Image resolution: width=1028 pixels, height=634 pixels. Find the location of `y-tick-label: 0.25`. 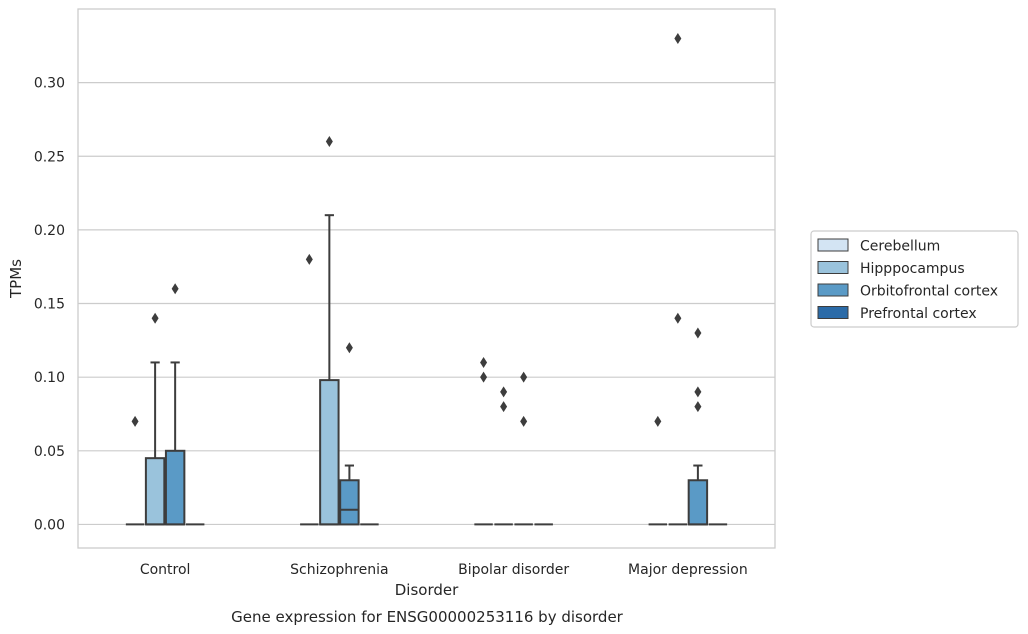

y-tick-label: 0.25 is located at coordinates (49, 157).